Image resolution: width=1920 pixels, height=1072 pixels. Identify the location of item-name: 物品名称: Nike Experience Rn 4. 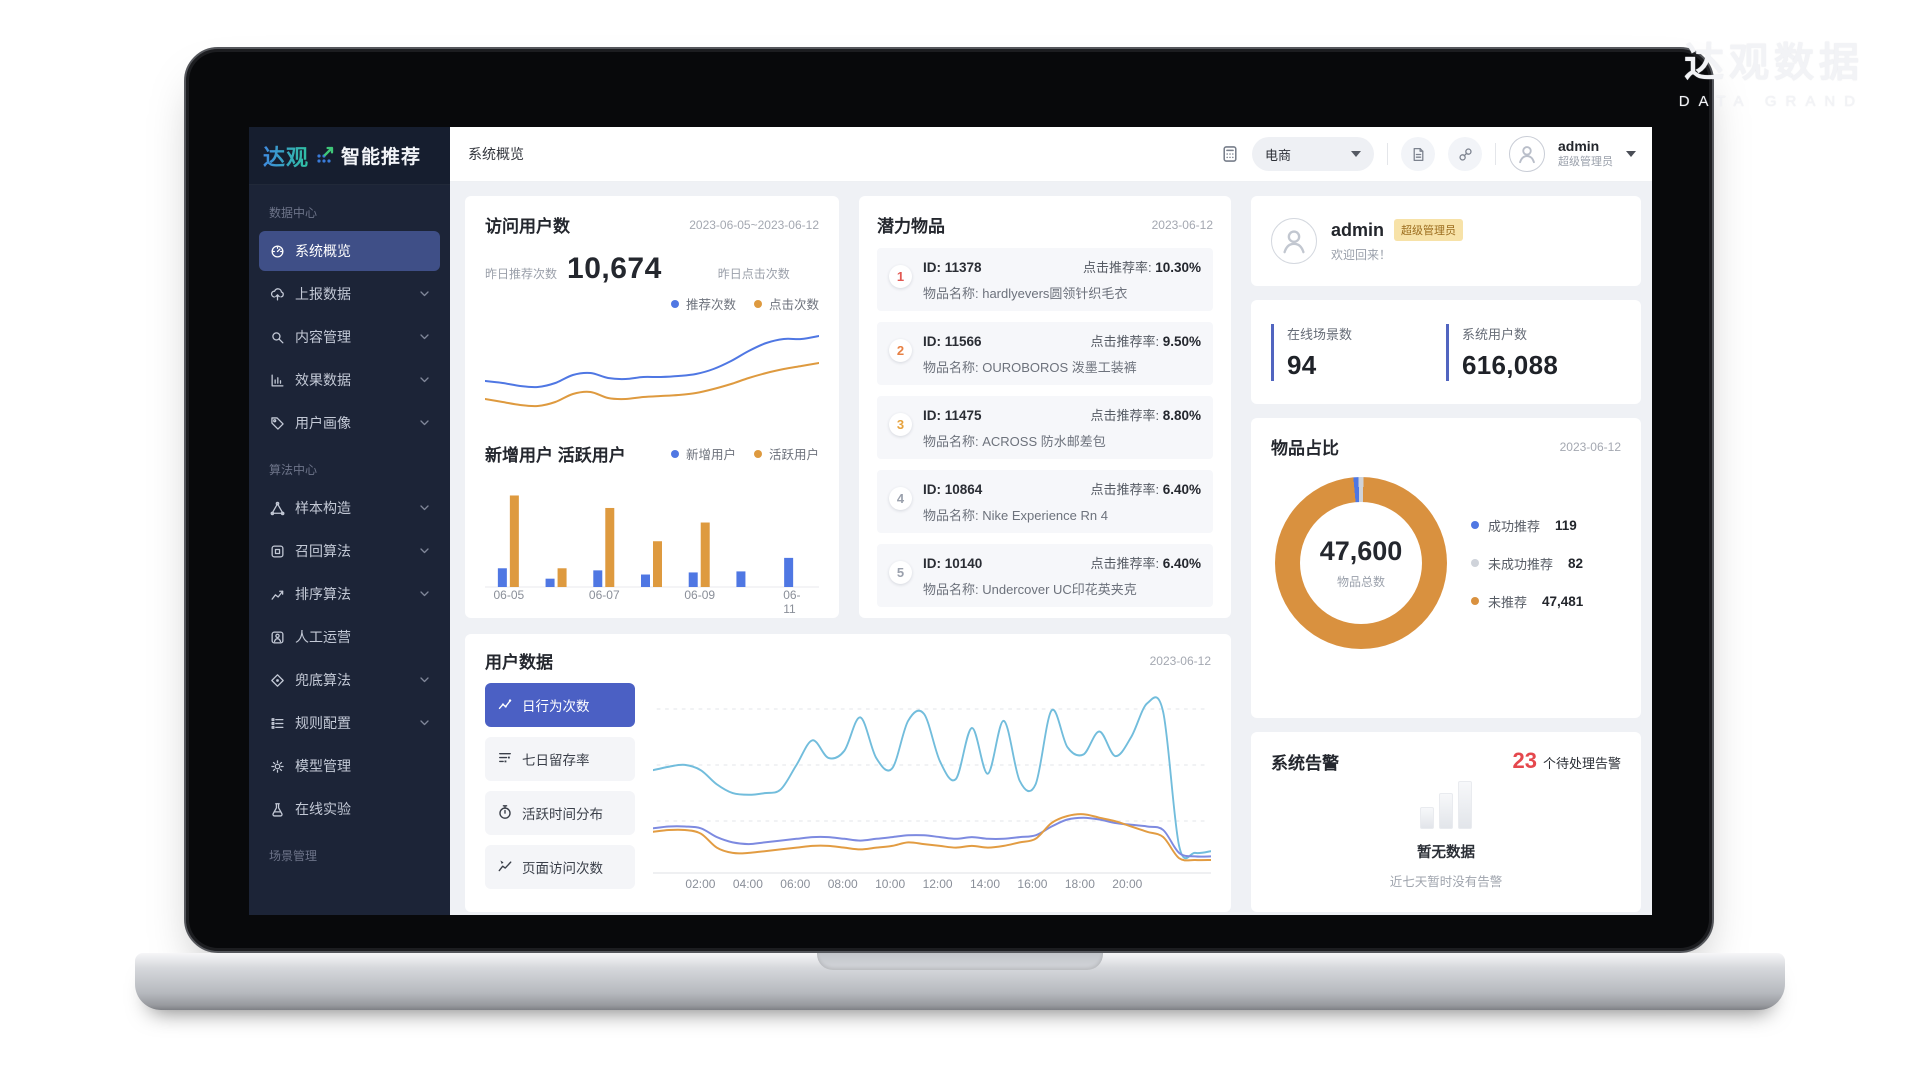
(1015, 515).